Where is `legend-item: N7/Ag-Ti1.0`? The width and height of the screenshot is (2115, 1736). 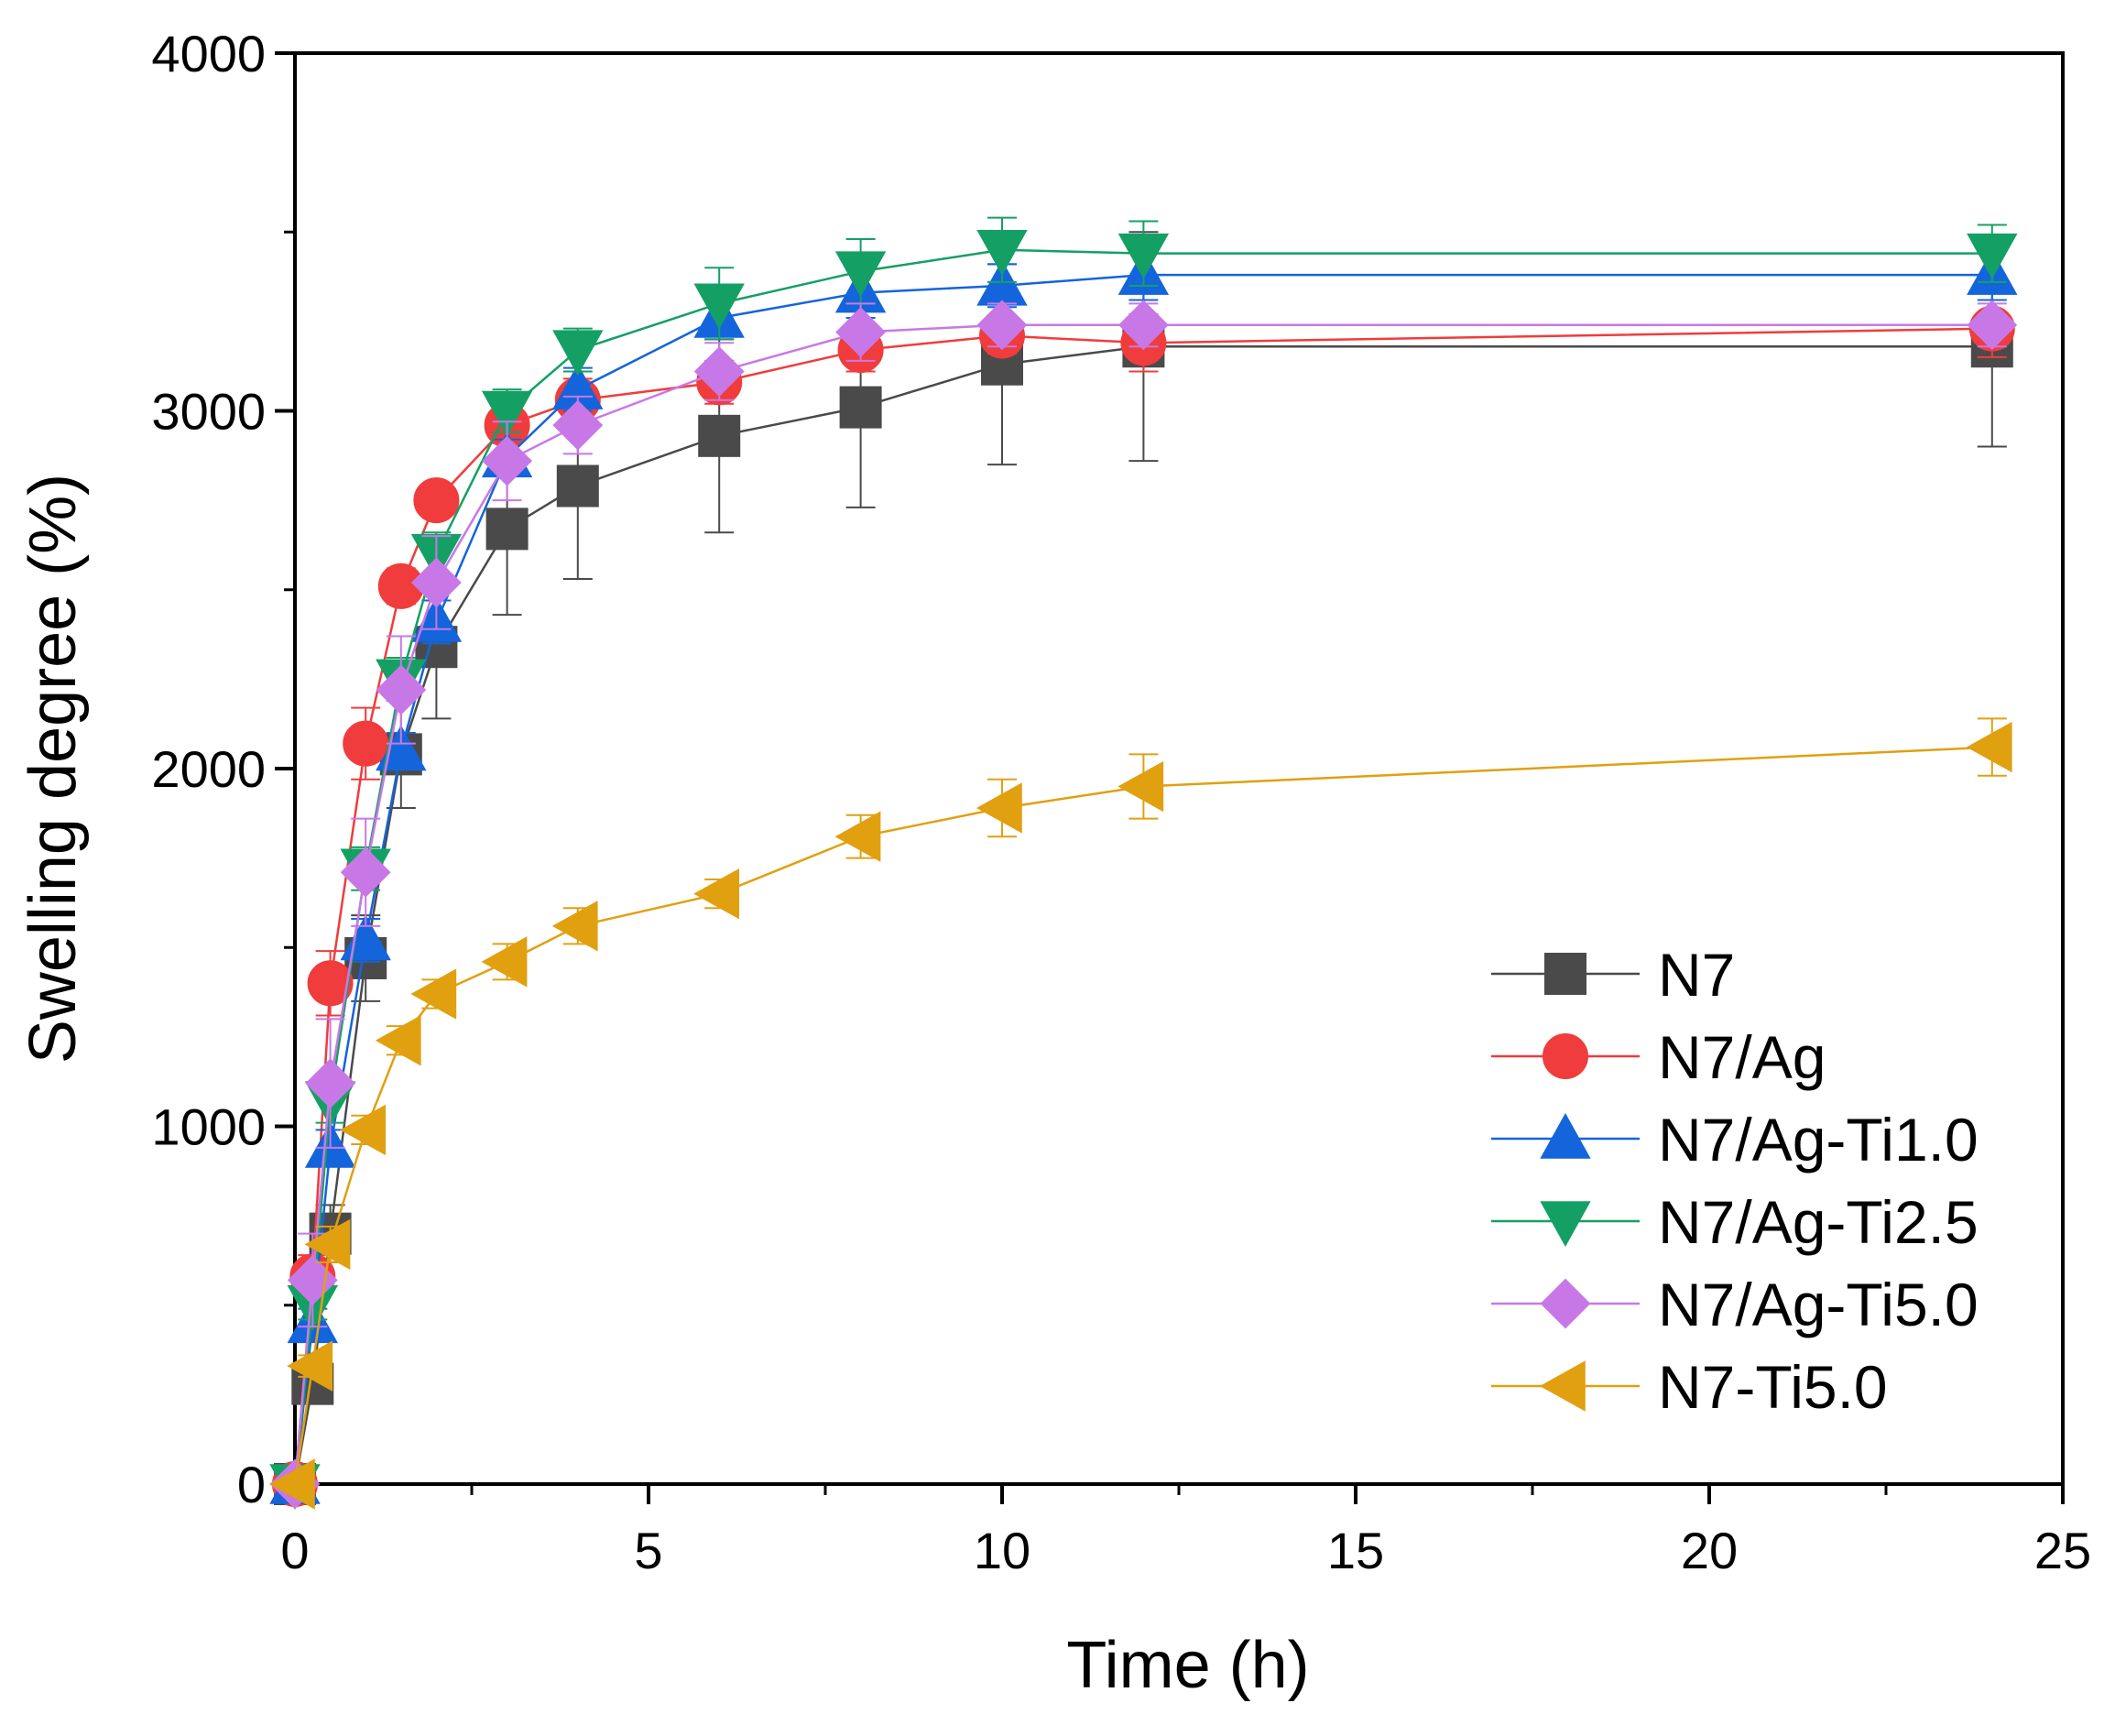
legend-item: N7/Ag-Ti1.0 is located at coordinates (1735, 1140).